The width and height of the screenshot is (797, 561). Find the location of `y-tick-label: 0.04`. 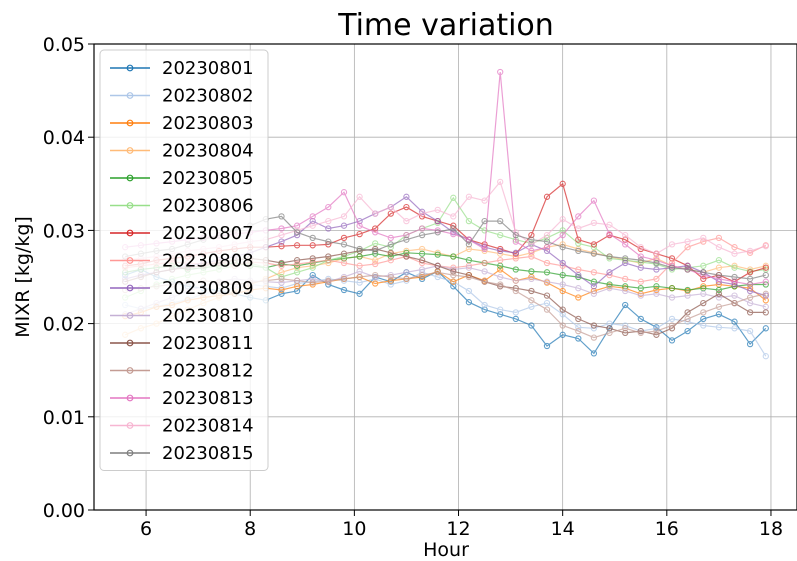

y-tick-label: 0.04 is located at coordinates (64, 138).